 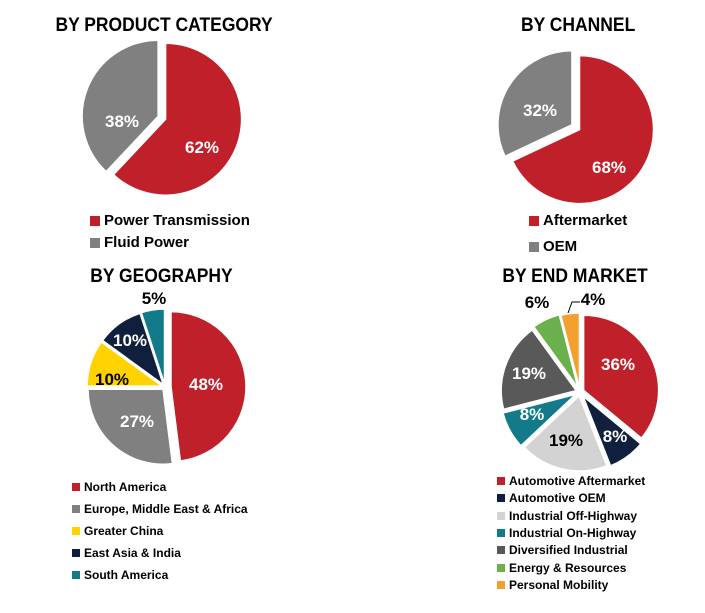 I want to click on legend-item-east-asia-india: East Asia & India, so click(x=126, y=553).